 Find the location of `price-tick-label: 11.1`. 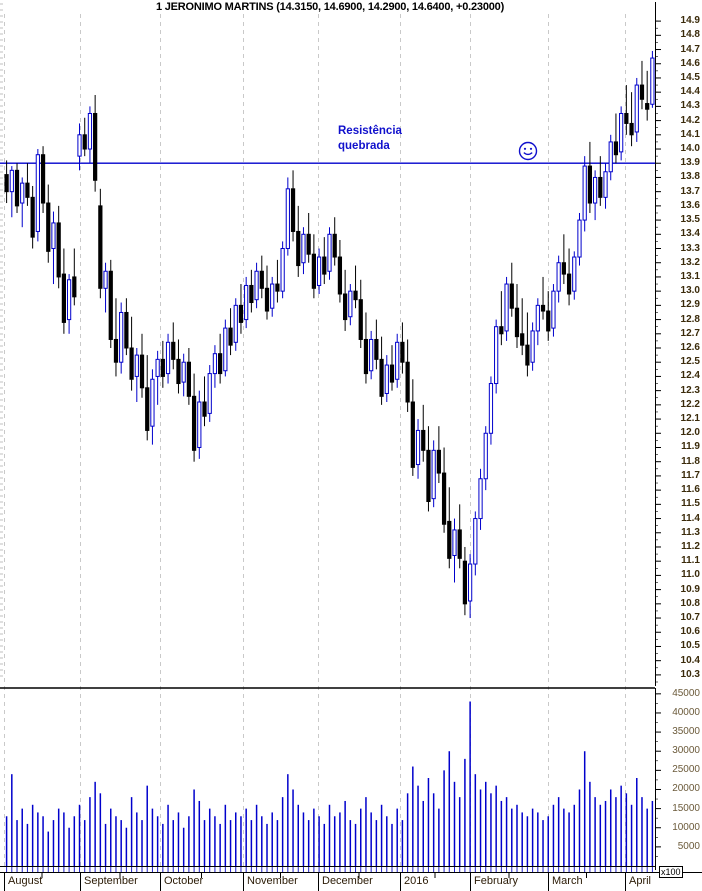

price-tick-label: 11.1 is located at coordinates (690, 561).